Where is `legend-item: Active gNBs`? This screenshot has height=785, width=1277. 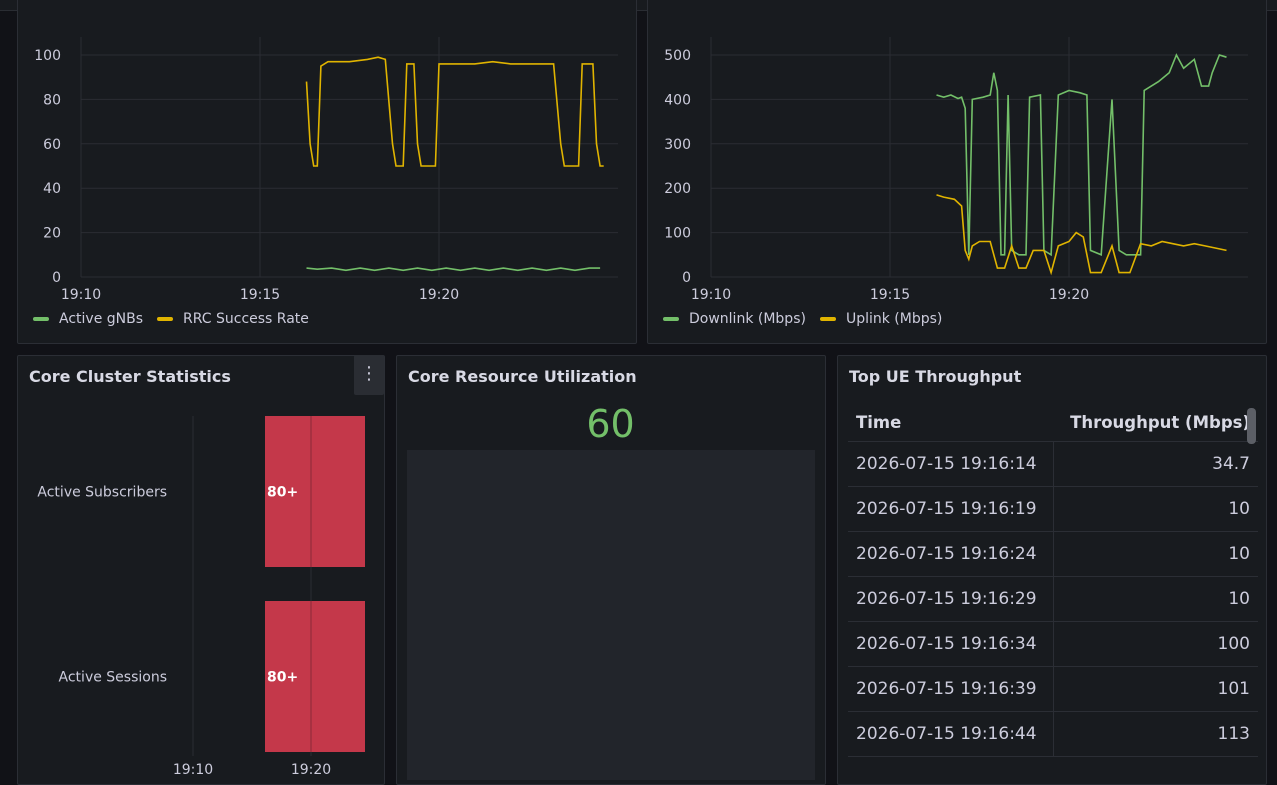 legend-item: Active gNBs is located at coordinates (88, 319).